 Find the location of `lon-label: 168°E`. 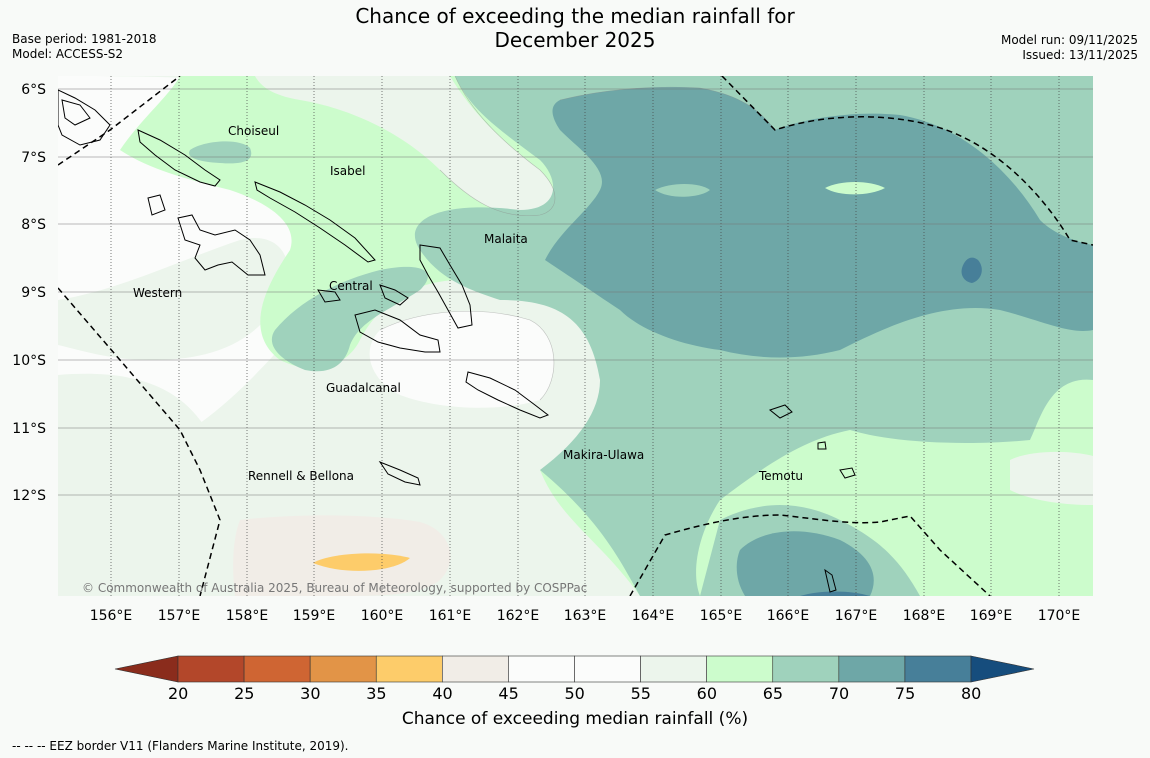

lon-label: 168°E is located at coordinates (924, 616).